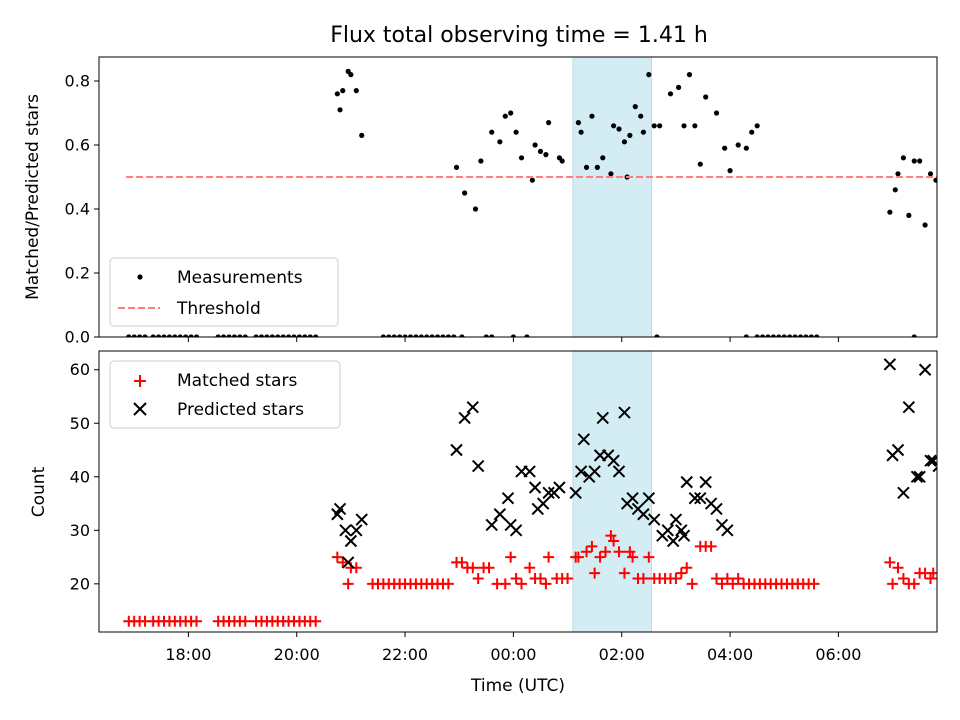  I want to click on measurements-legend-label: Measurements, so click(240, 278).